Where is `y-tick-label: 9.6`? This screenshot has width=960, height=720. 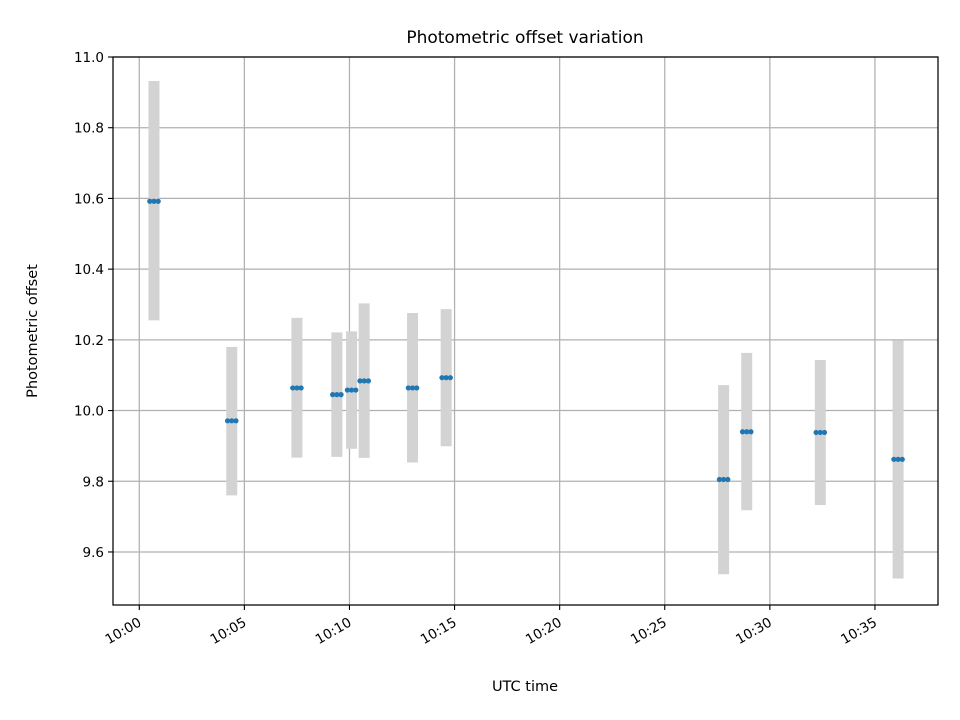 y-tick-label: 9.6 is located at coordinates (93, 553).